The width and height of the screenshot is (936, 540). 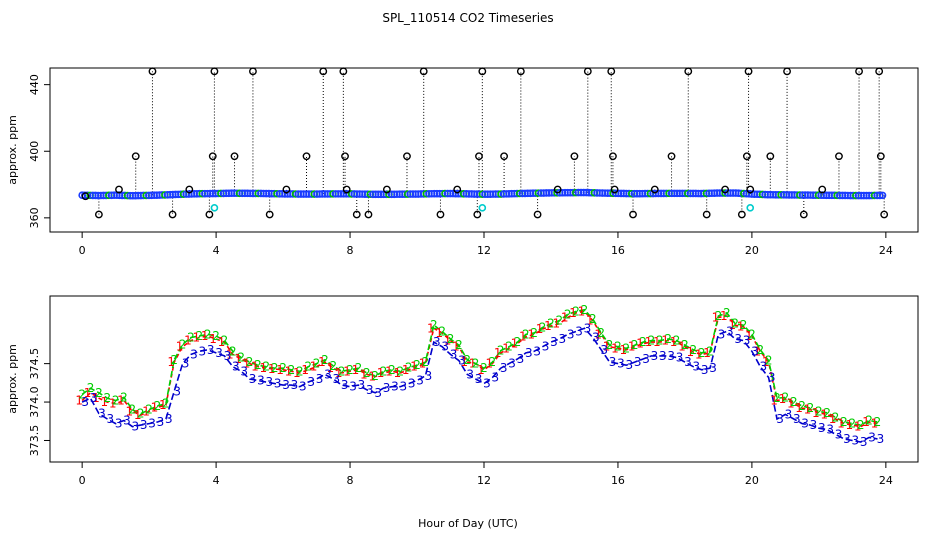 I want to click on baseline-point, so click(x=880, y=195).